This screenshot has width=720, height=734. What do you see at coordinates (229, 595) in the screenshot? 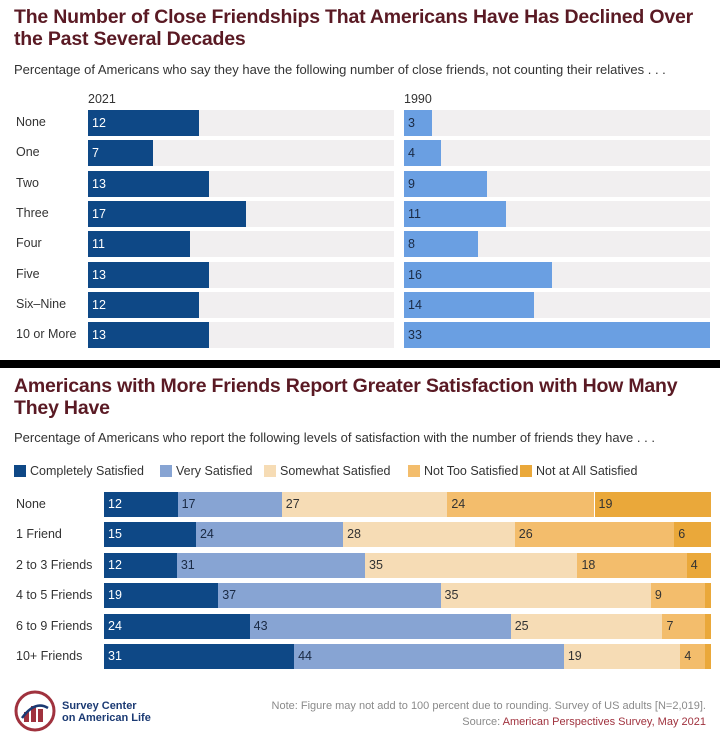
I see `segment-value-label: 37` at bounding box center [229, 595].